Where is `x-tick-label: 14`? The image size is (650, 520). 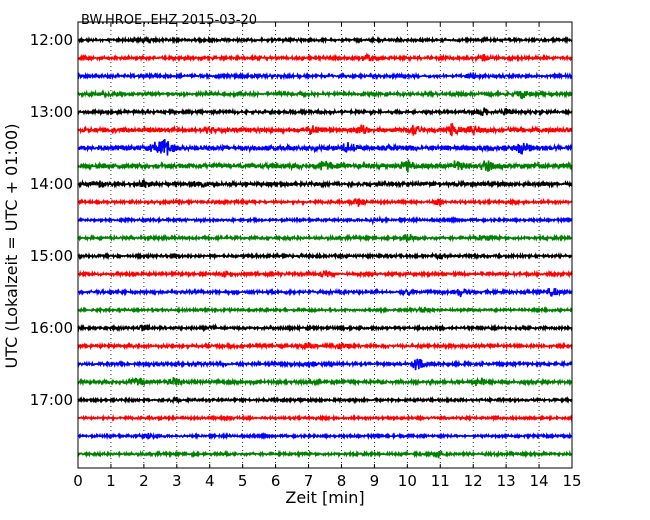
x-tick-label: 14 is located at coordinates (539, 481).